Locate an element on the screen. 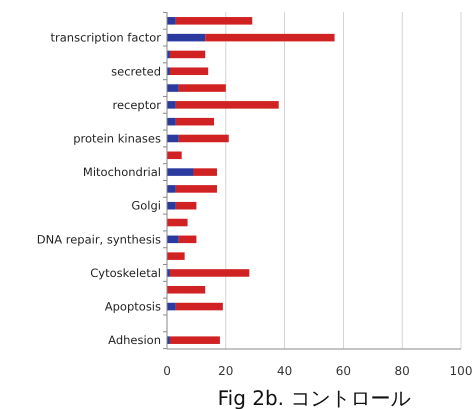 This screenshot has height=409, width=476. text: Fig 2b. コントロール is located at coordinates (314, 397).